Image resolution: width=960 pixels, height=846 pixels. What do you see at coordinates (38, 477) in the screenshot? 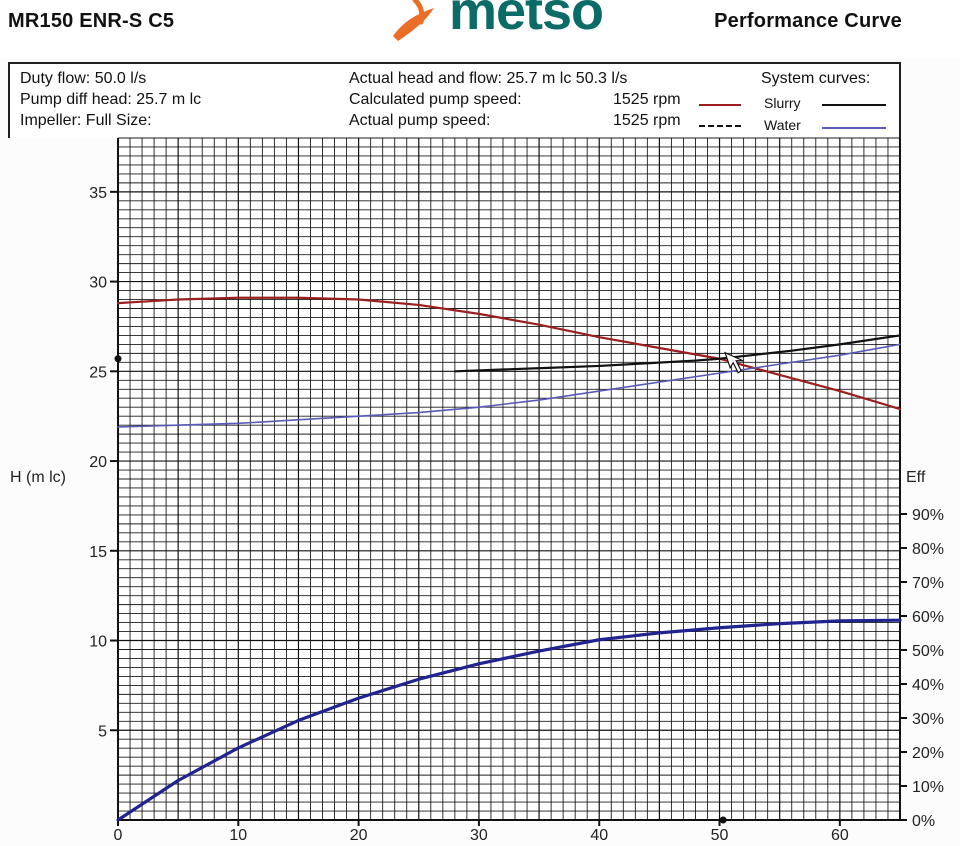
I see `left-axis-title: H (m lc)` at bounding box center [38, 477].